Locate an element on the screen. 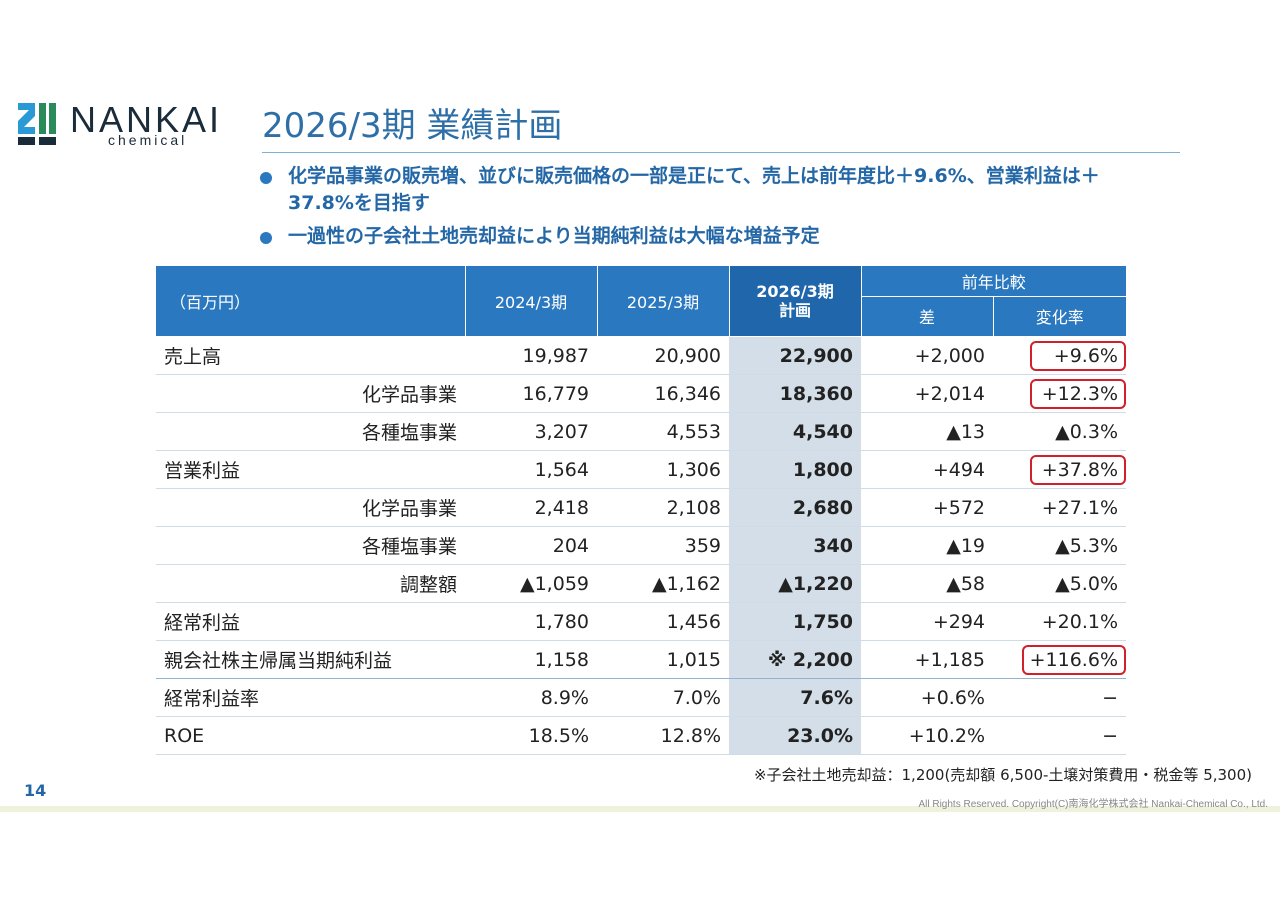  row-label: 調整額 is located at coordinates (310, 583).